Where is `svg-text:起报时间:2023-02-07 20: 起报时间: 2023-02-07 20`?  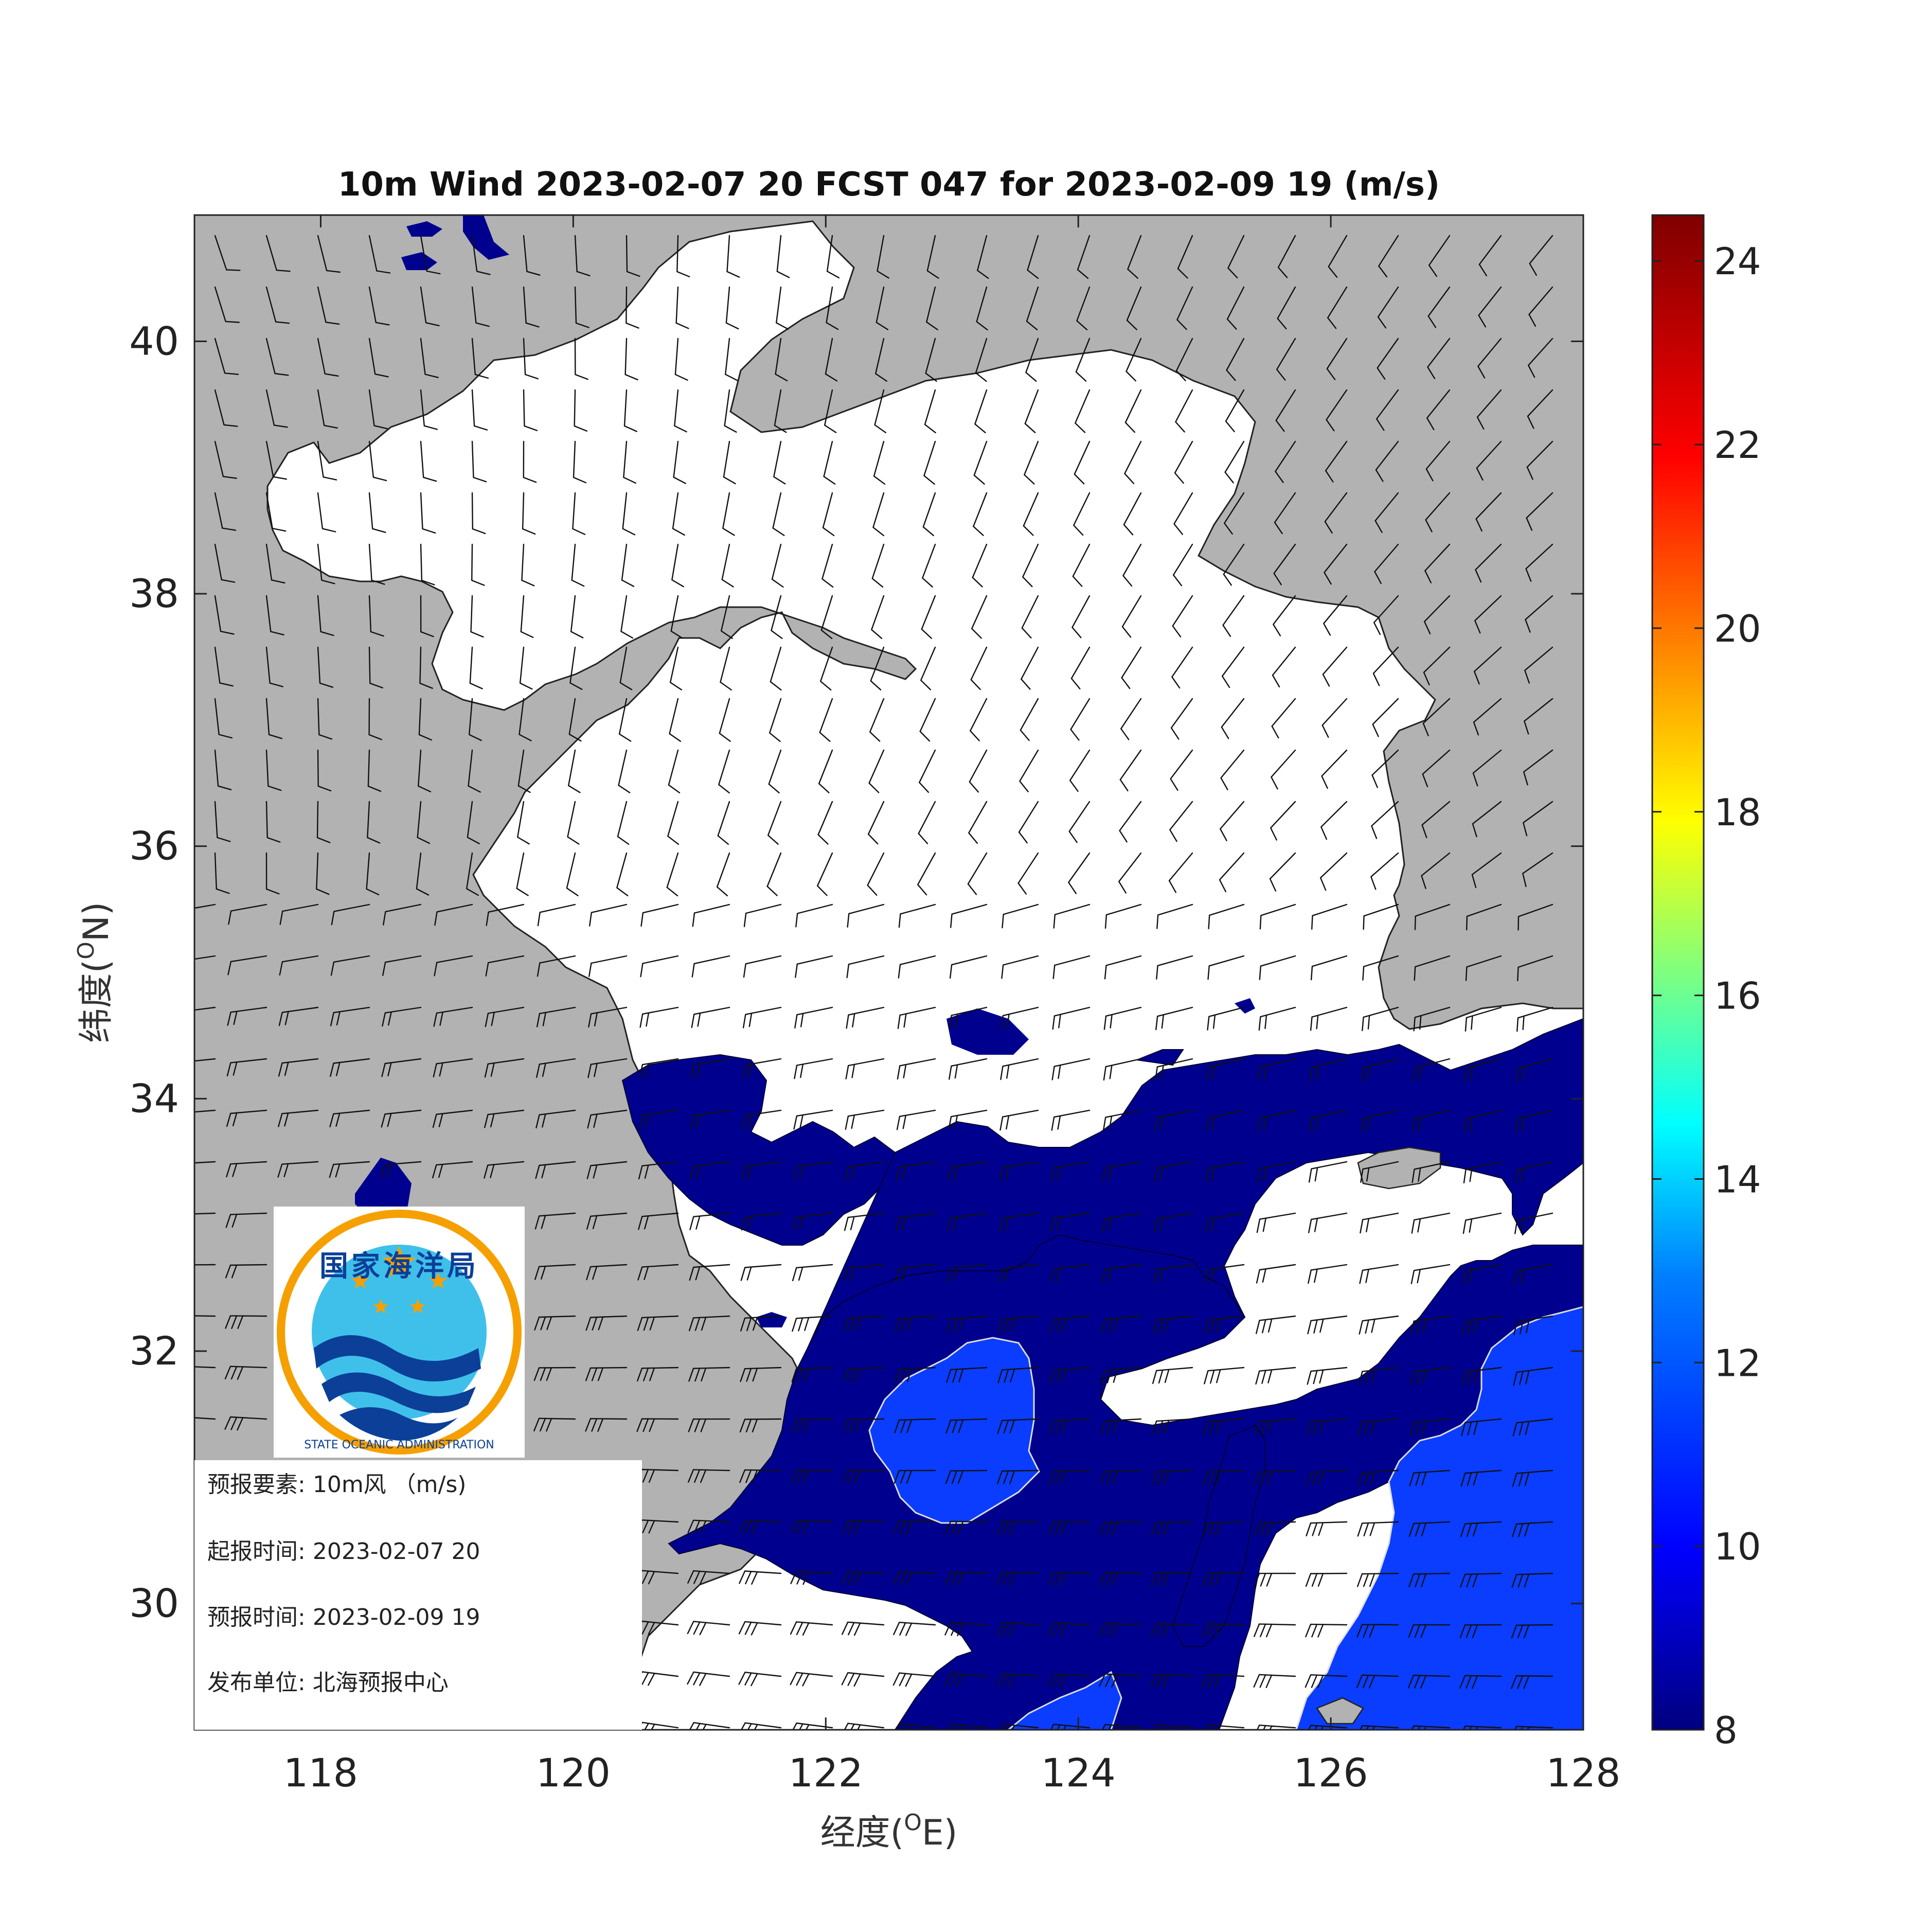
svg-text:起报时间:2023-02-07 20: 起报时间: 2023-02-07 20 is located at coordinates (343, 1551).